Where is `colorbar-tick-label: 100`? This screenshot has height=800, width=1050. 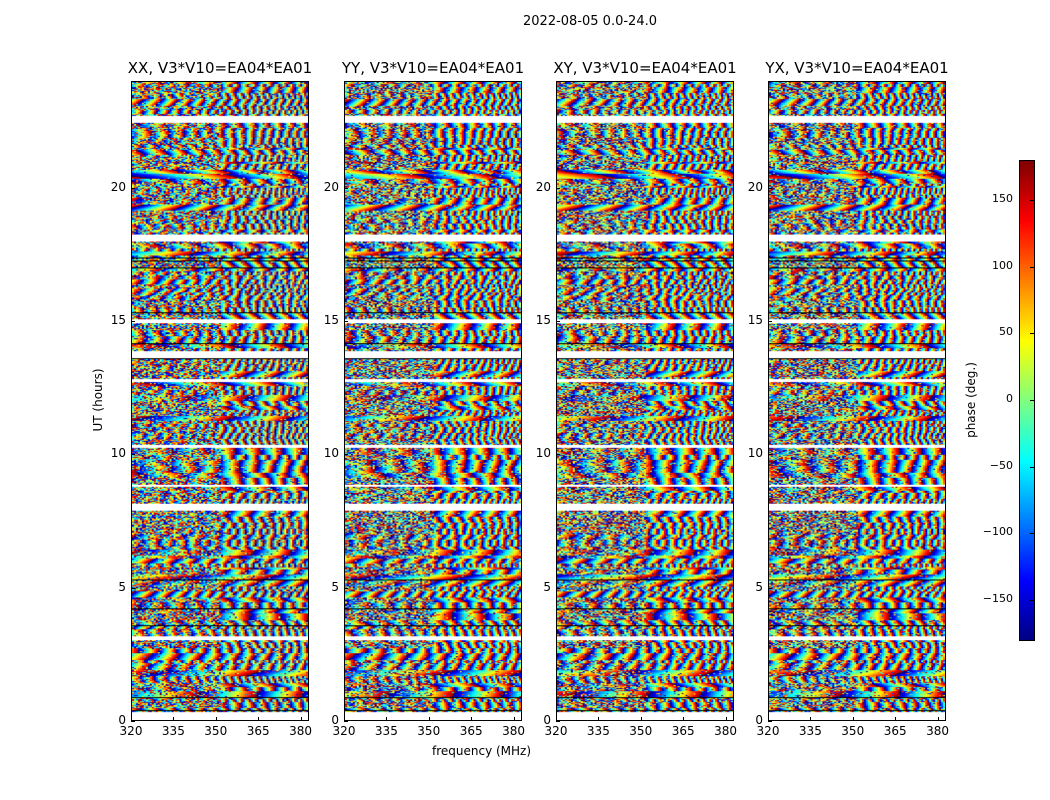
colorbar-tick-label: 100 is located at coordinates (1002, 265).